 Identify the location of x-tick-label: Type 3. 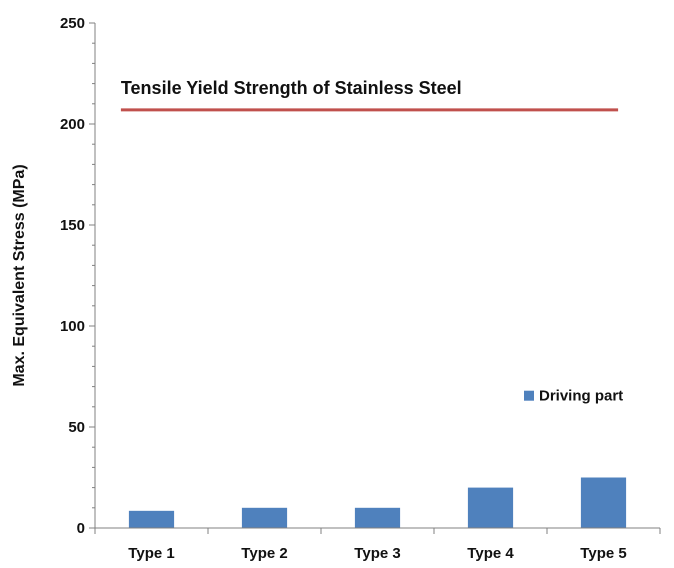
(377, 553).